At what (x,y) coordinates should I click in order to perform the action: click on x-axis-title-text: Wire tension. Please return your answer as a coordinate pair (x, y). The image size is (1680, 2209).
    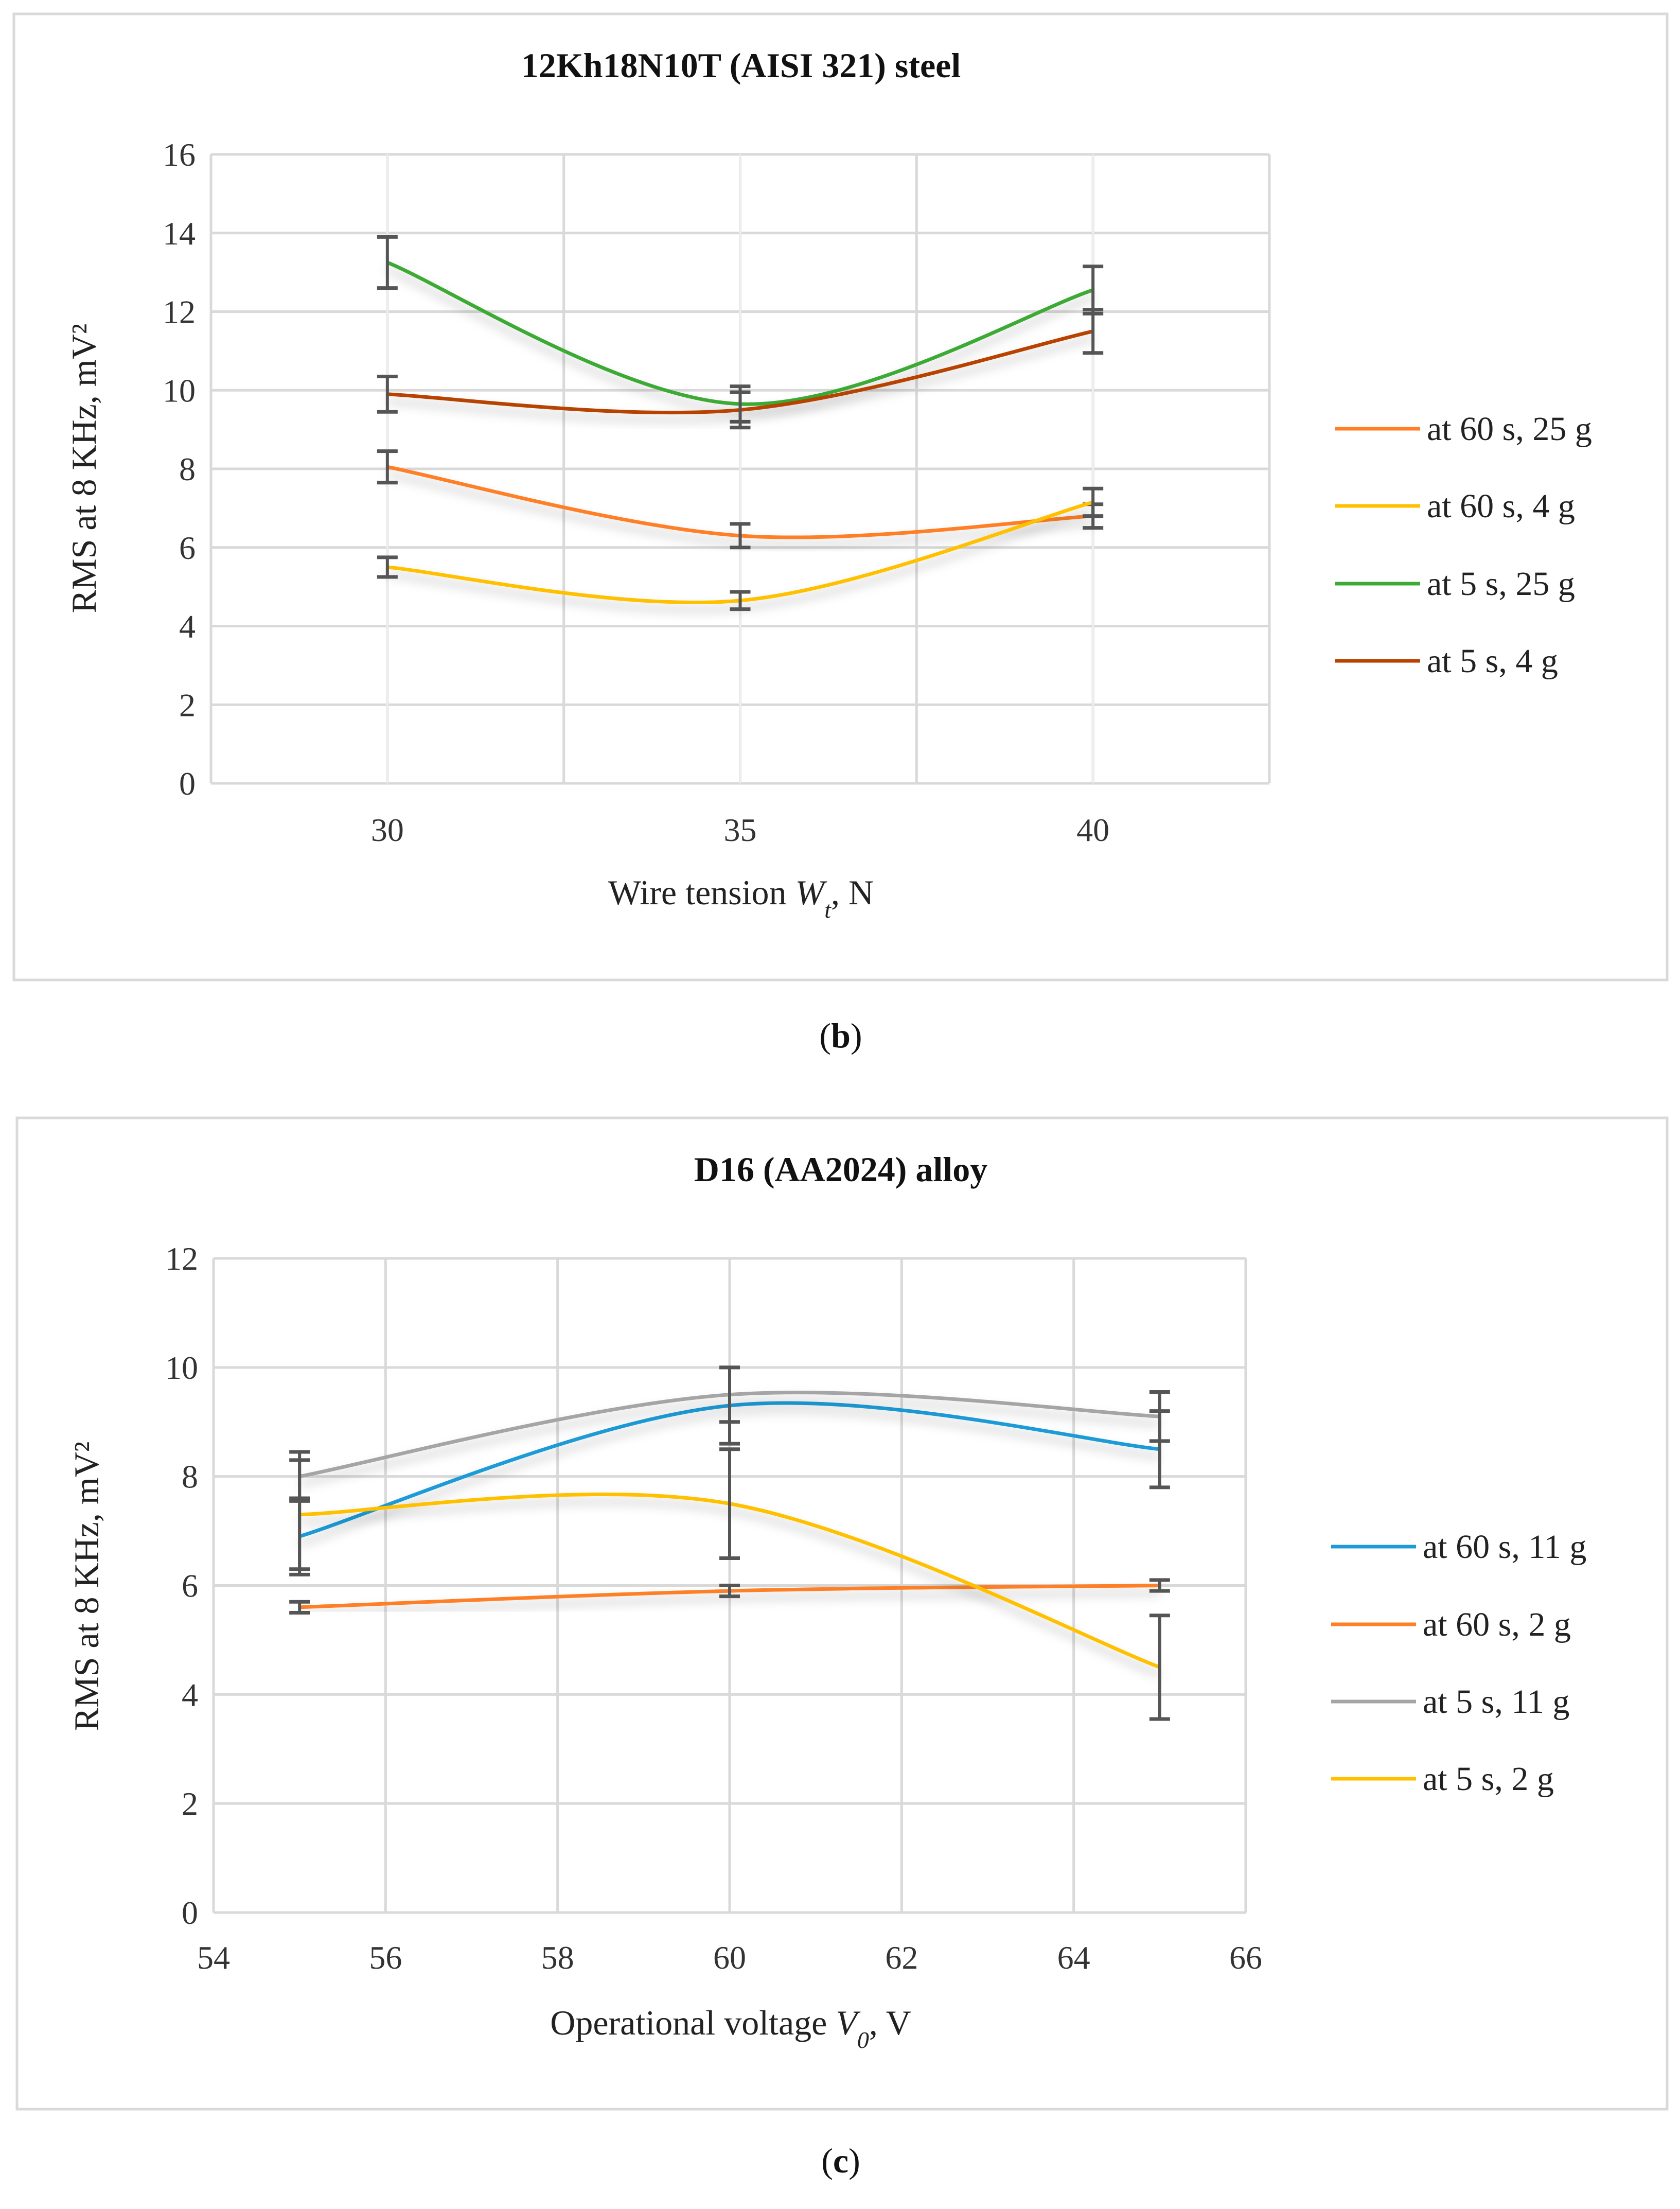
    Looking at the image, I should click on (701, 892).